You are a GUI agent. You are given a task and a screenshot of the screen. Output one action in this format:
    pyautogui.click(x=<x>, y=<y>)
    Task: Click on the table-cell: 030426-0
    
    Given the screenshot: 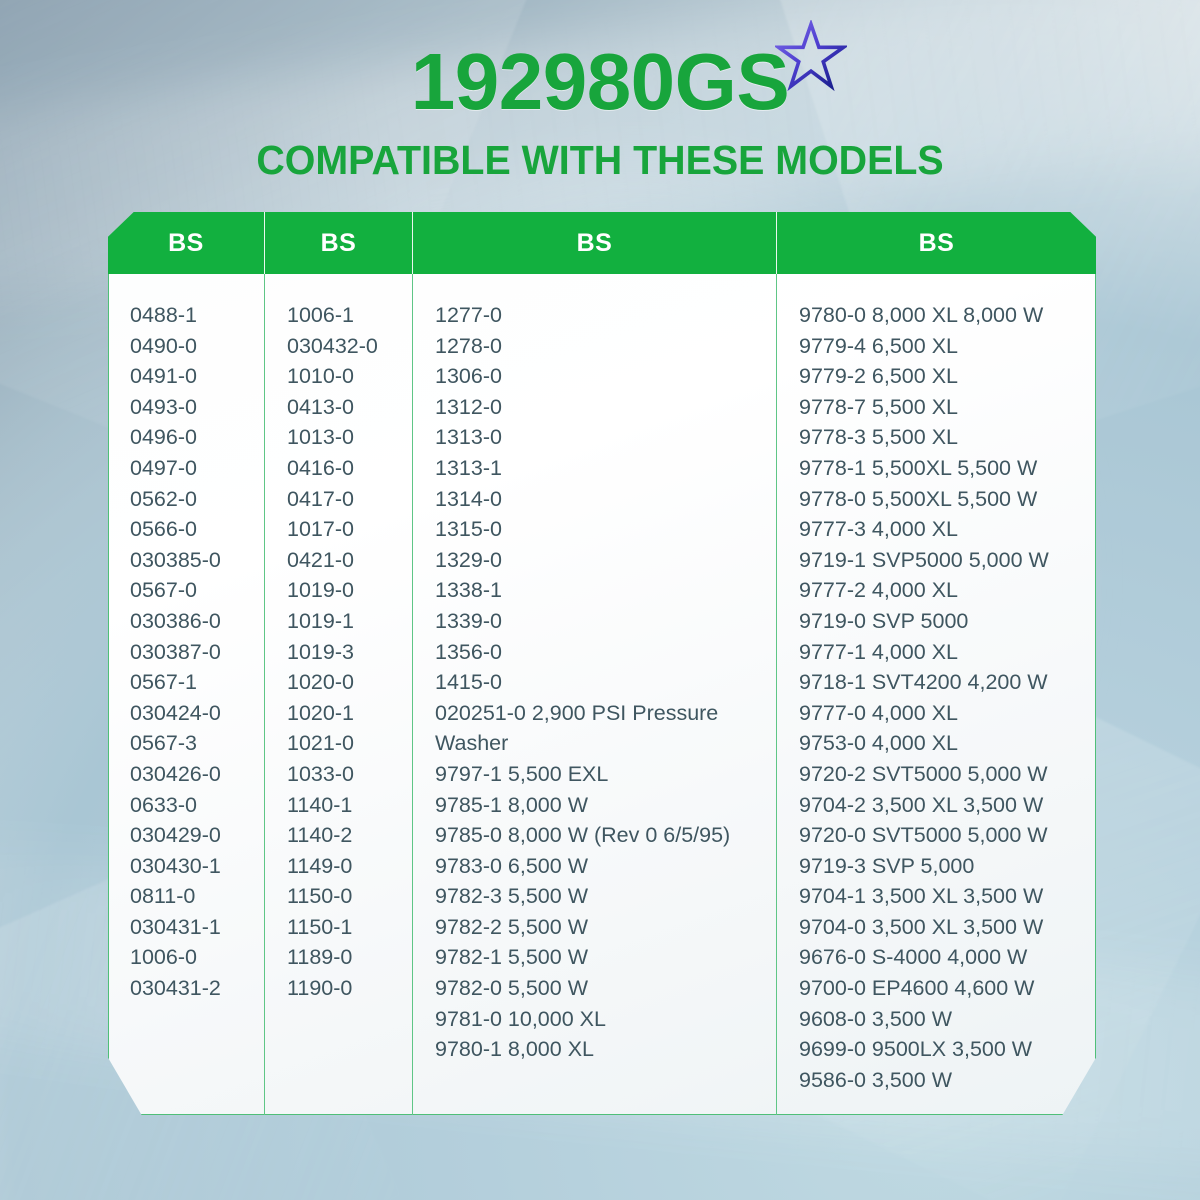 What is the action you would take?
    pyautogui.click(x=175, y=773)
    